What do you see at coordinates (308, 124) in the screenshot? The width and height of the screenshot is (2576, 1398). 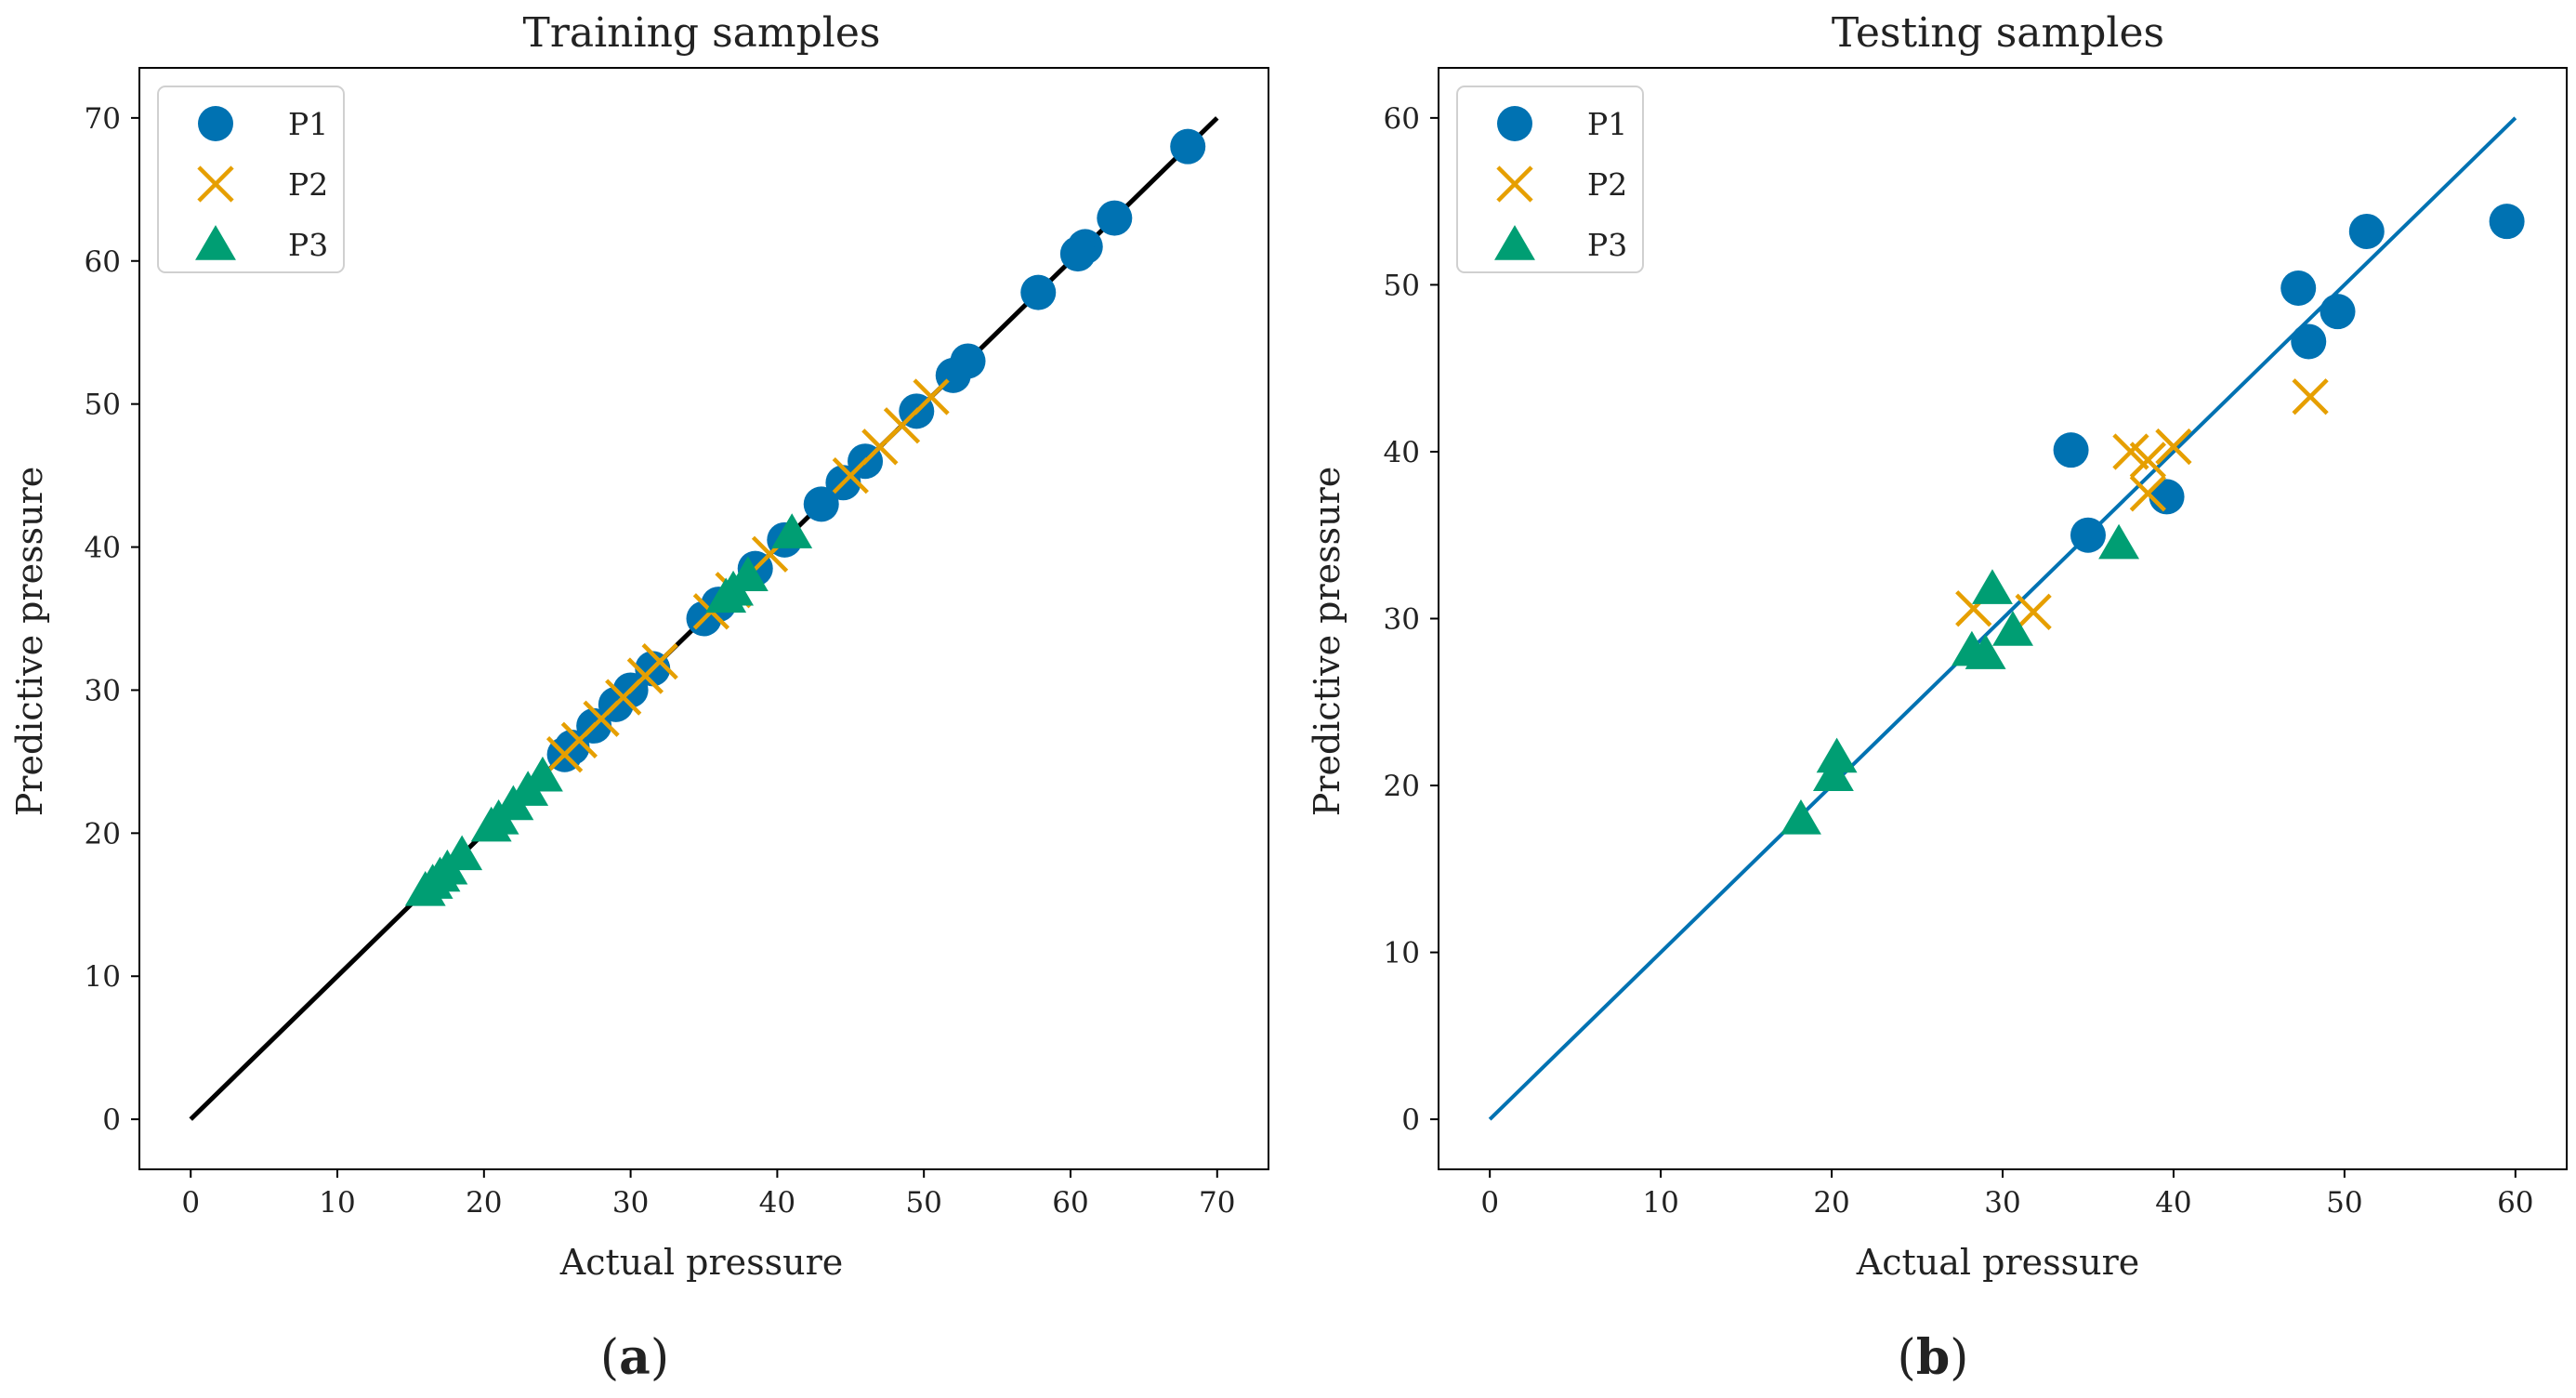 I see `legend-label-p1-a: P1` at bounding box center [308, 124].